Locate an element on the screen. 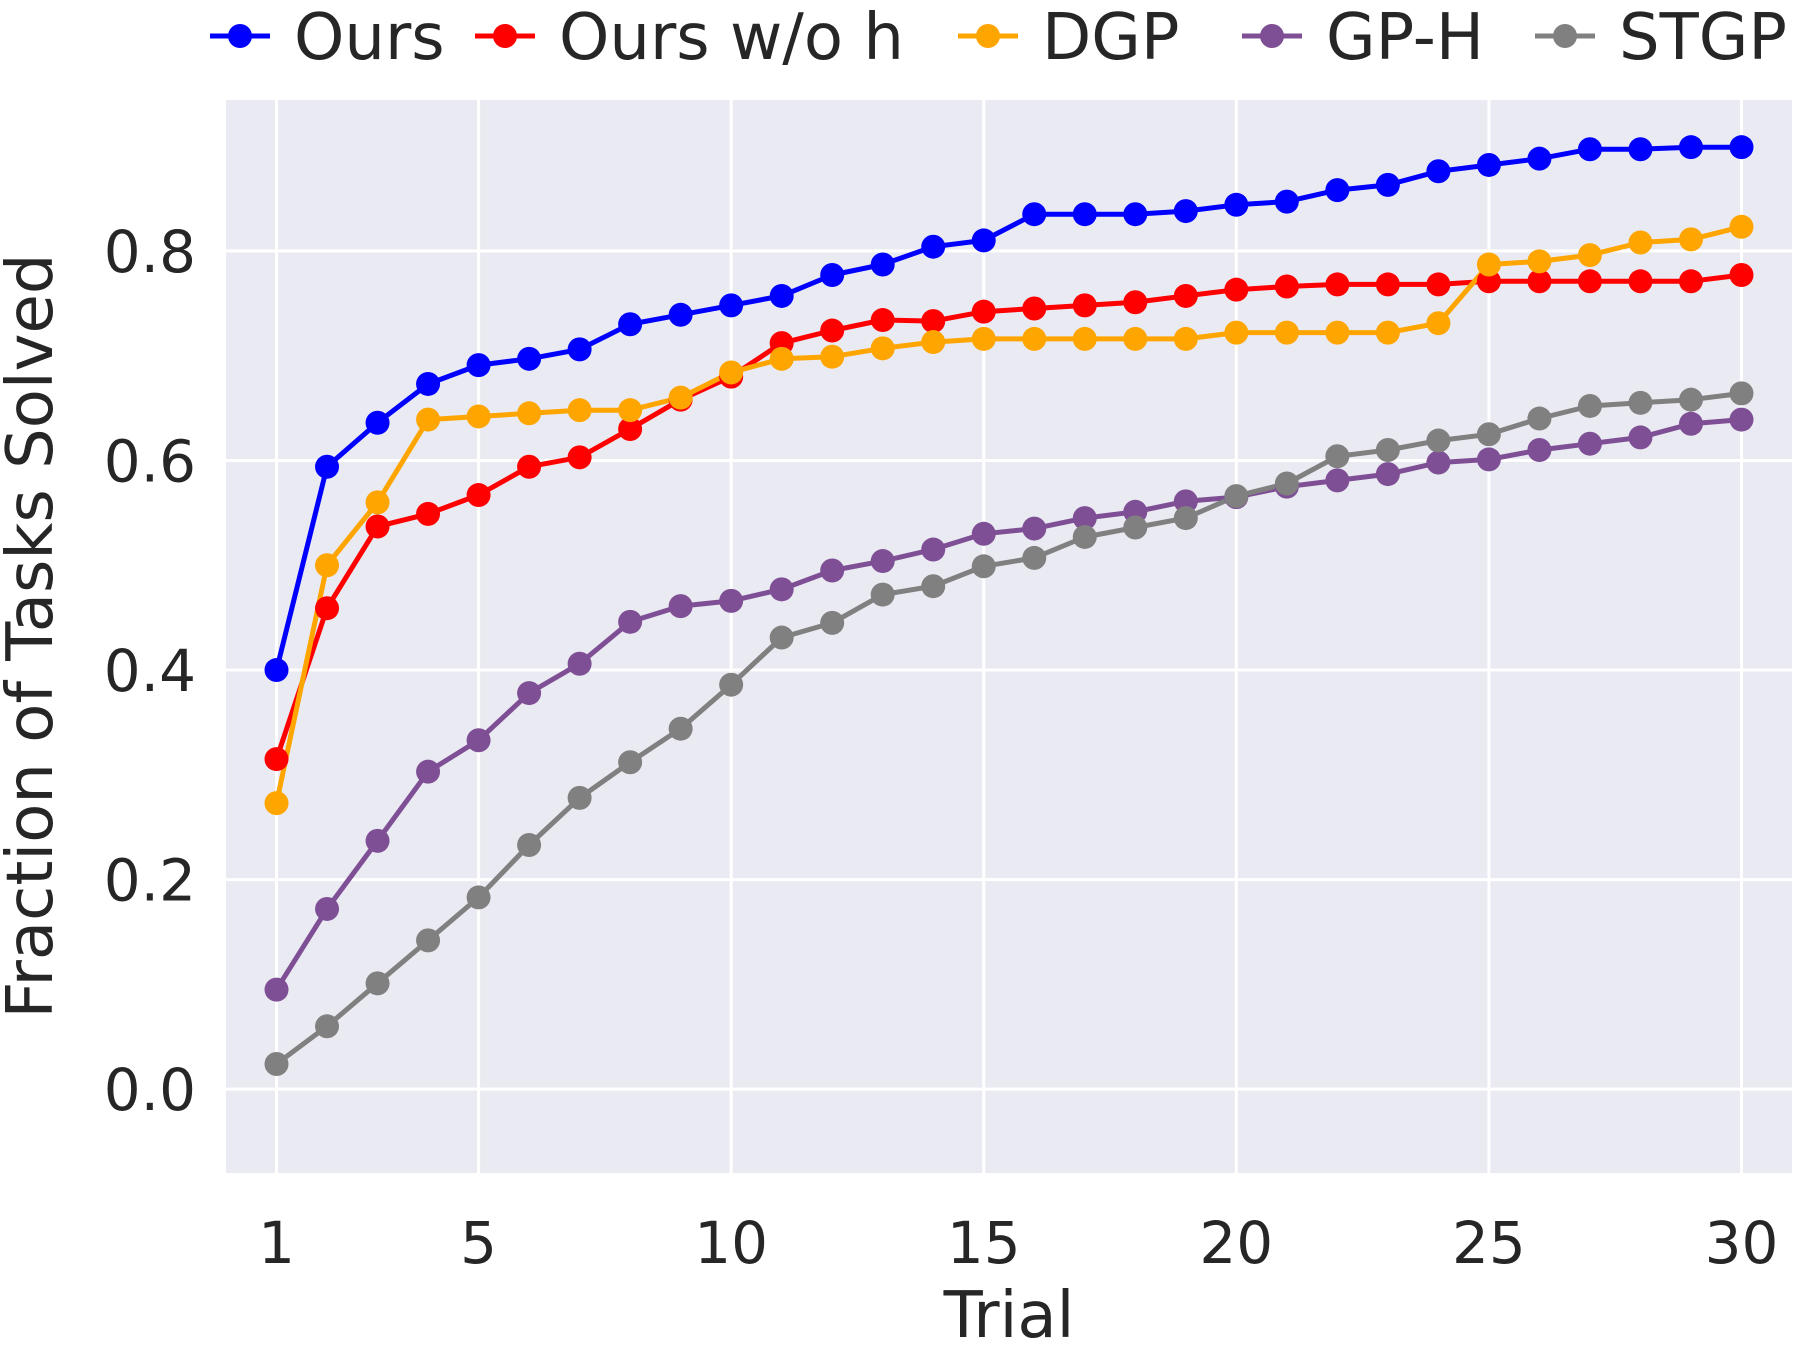 The image size is (1807, 1347). legend-label-ours-w-o-h: Ours w/o h is located at coordinates (731, 38).